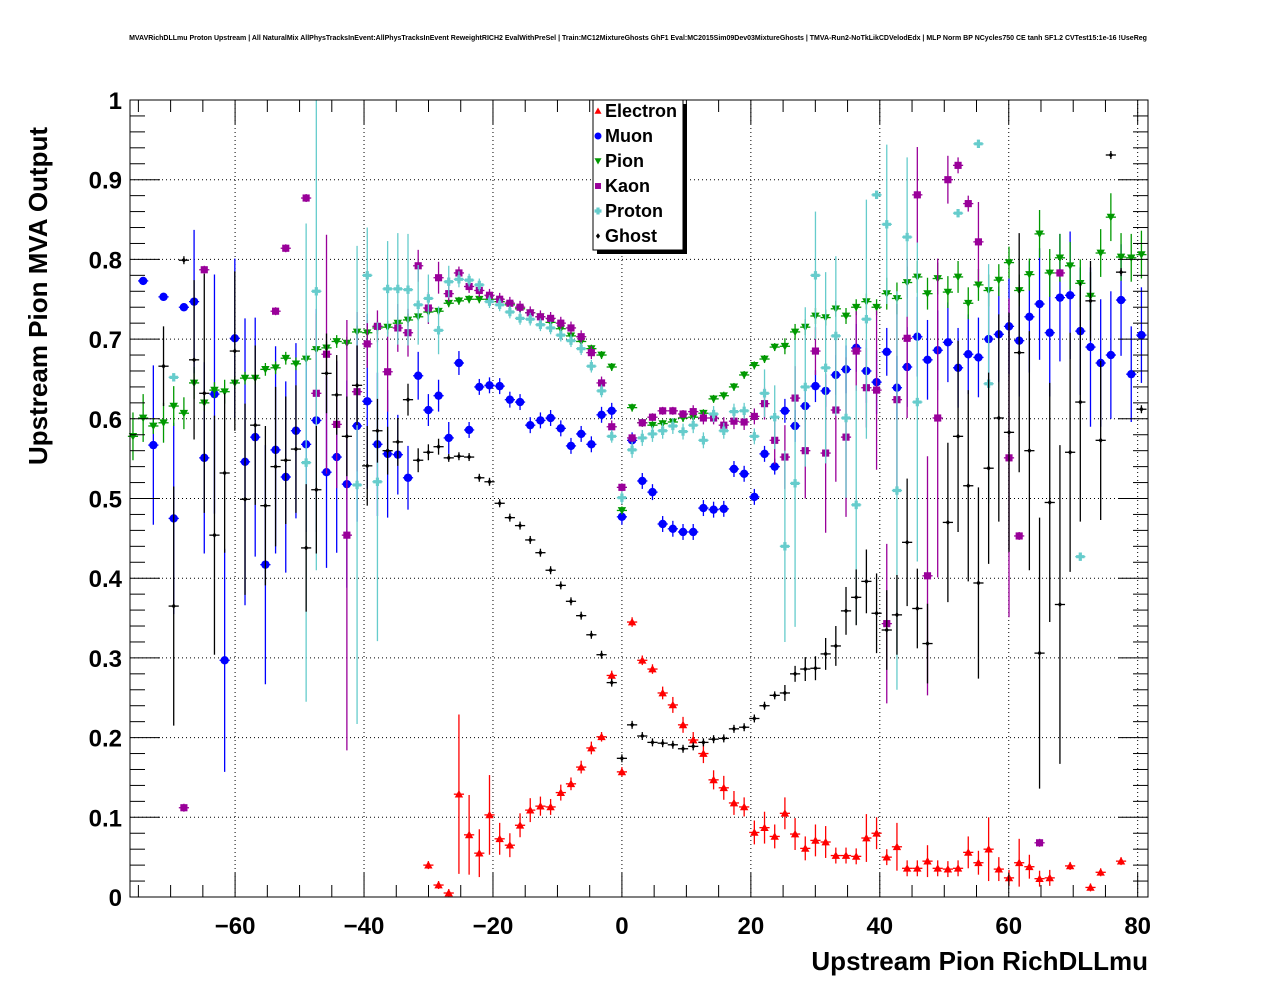 Image resolution: width=1276 pixels, height=996 pixels. Describe the element at coordinates (105, 181) in the screenshot. I see `y-tick-label: 0.9` at that location.